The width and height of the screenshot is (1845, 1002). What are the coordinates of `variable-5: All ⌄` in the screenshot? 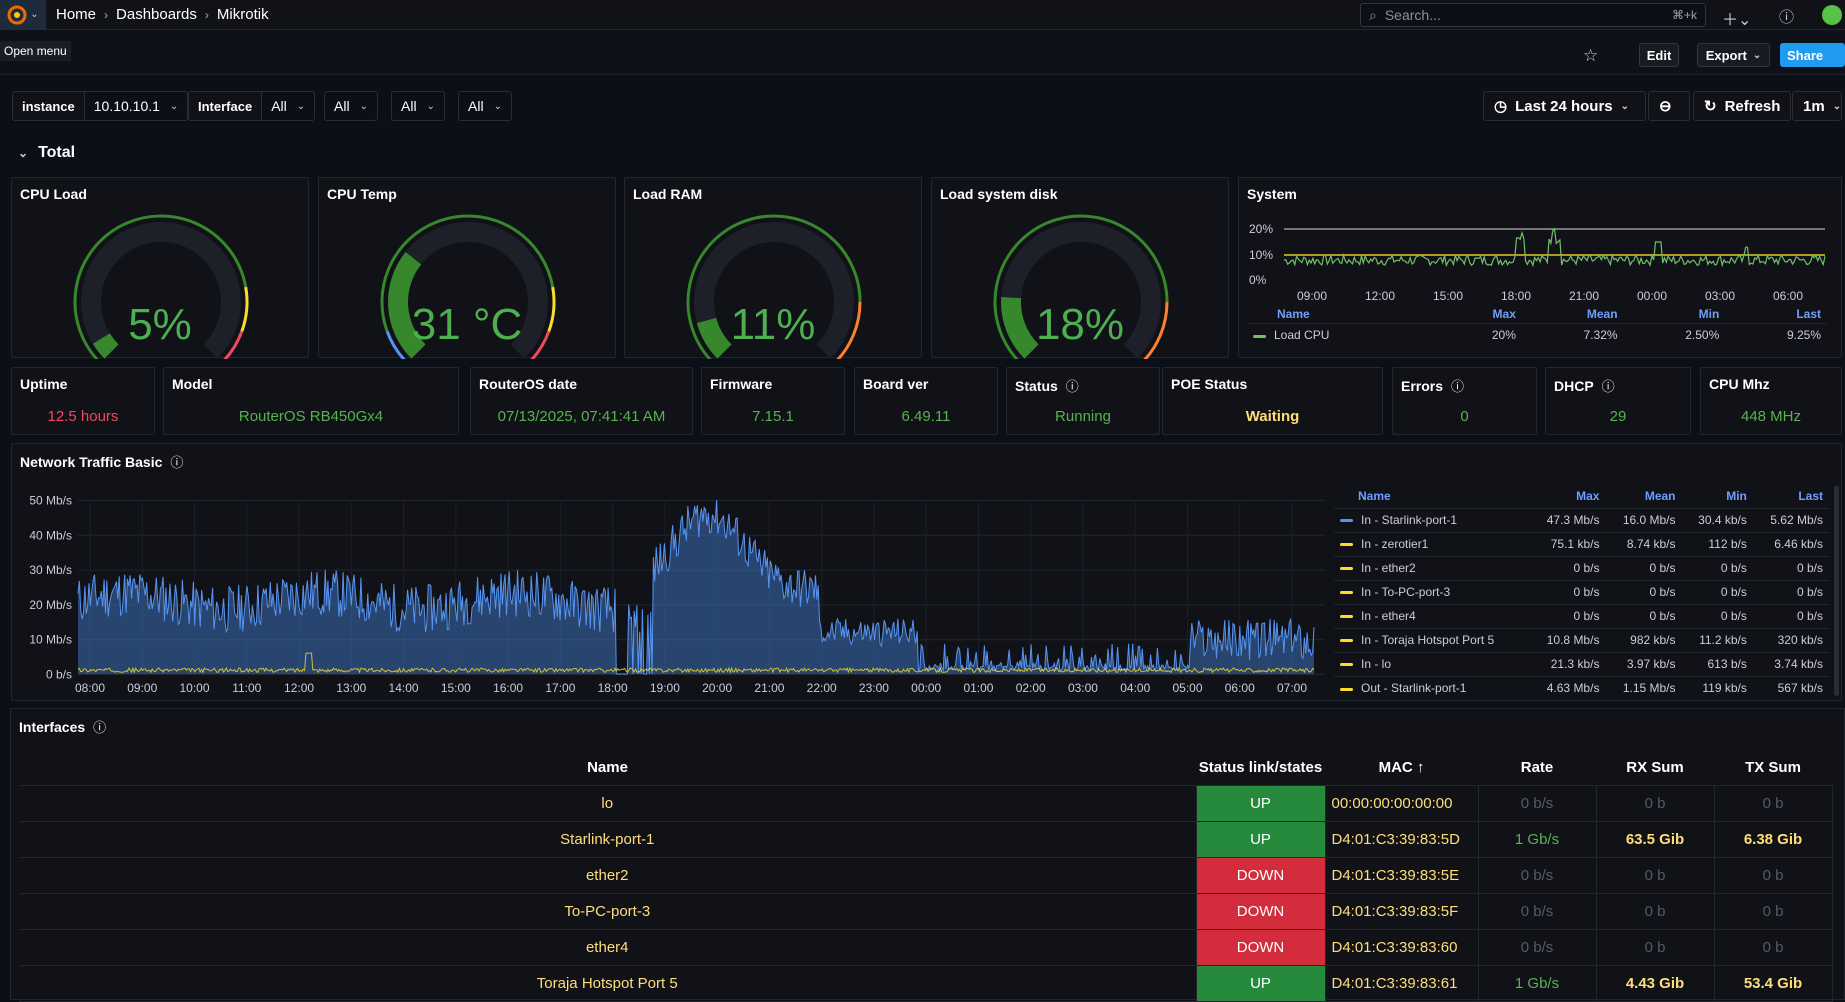 It's located at (485, 106).